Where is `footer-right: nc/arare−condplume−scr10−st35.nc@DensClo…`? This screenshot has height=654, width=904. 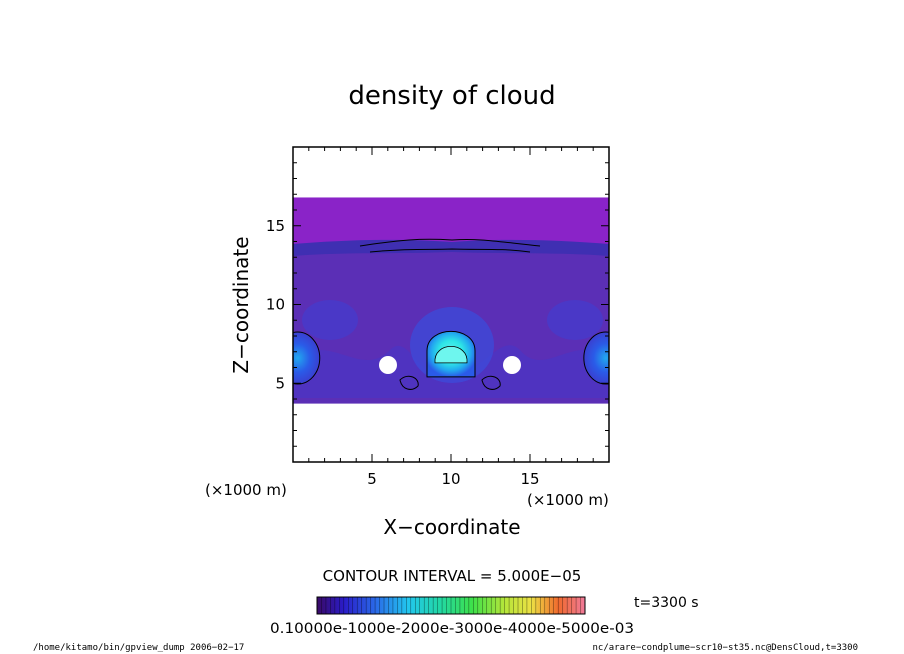
footer-right: nc/arare−condplume−scr10−st35.nc@DensClo… is located at coordinates (725, 648).